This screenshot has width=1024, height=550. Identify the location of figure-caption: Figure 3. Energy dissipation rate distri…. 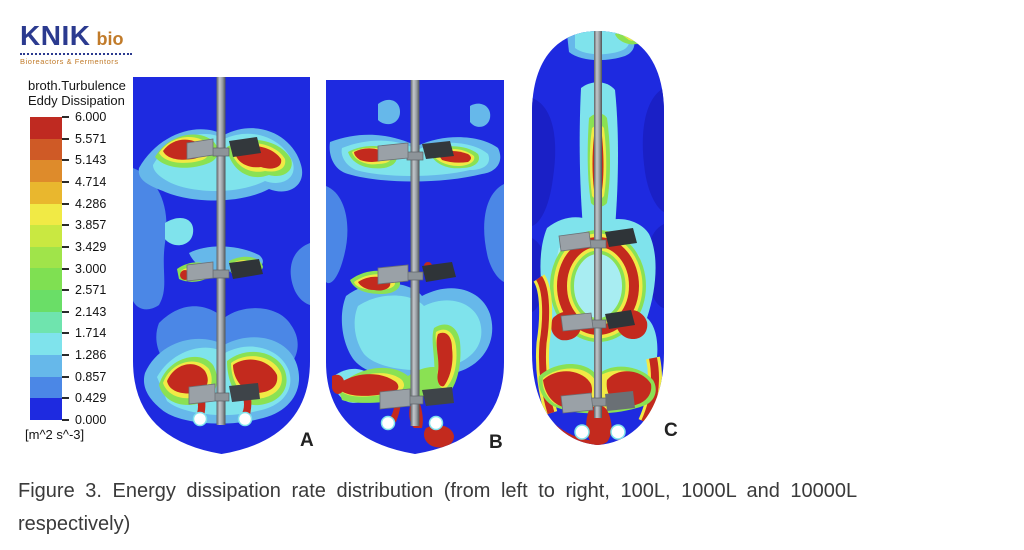
(514, 508).